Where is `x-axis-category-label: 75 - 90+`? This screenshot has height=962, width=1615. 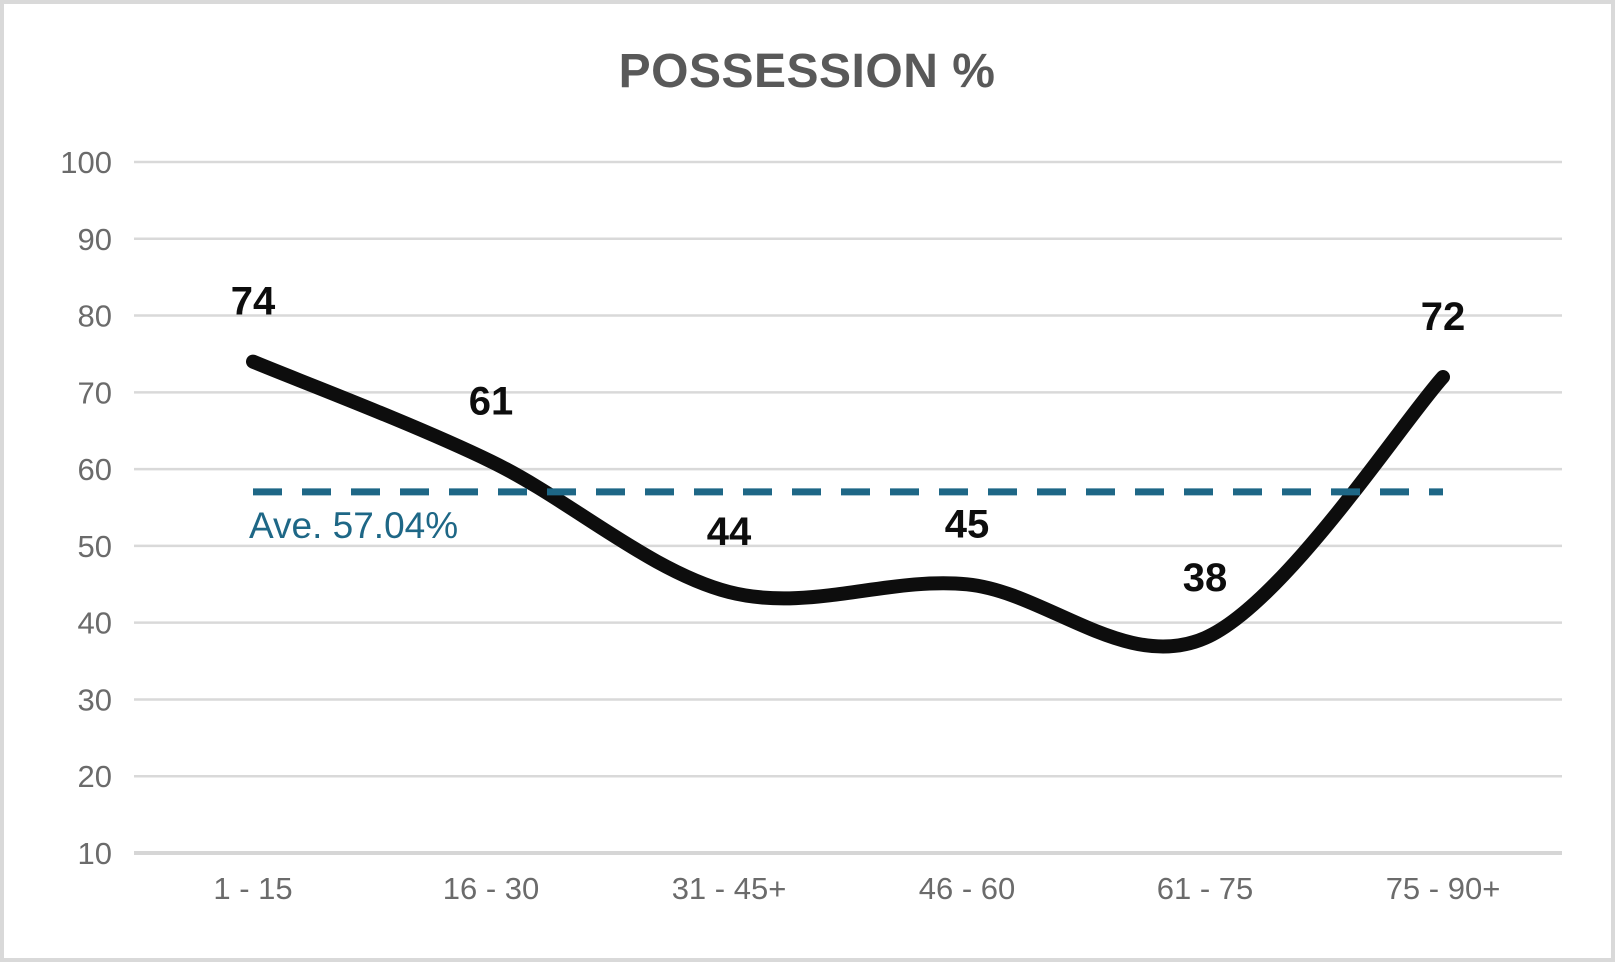
x-axis-category-label: 75 - 90+ is located at coordinates (1443, 888).